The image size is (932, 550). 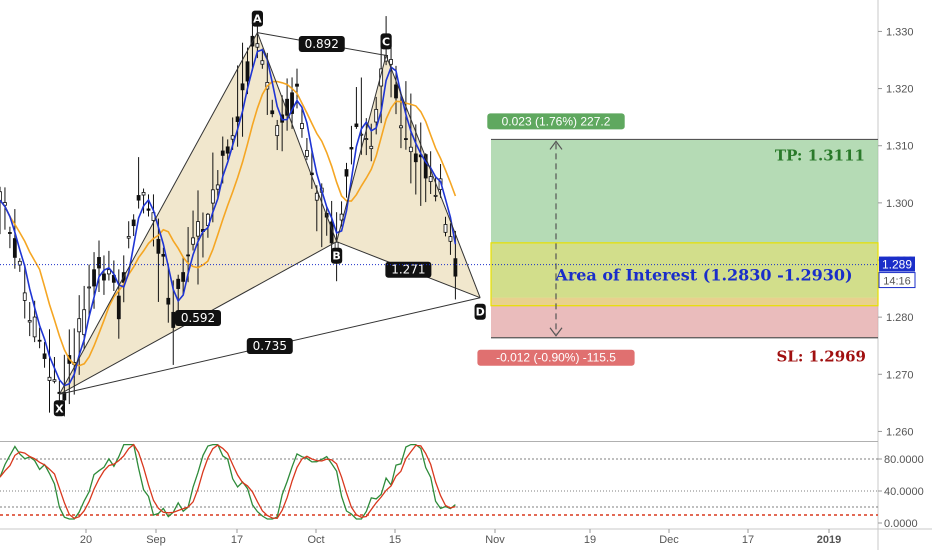 What do you see at coordinates (901, 524) in the screenshot?
I see `osc-tick-label: 0.0000` at bounding box center [901, 524].